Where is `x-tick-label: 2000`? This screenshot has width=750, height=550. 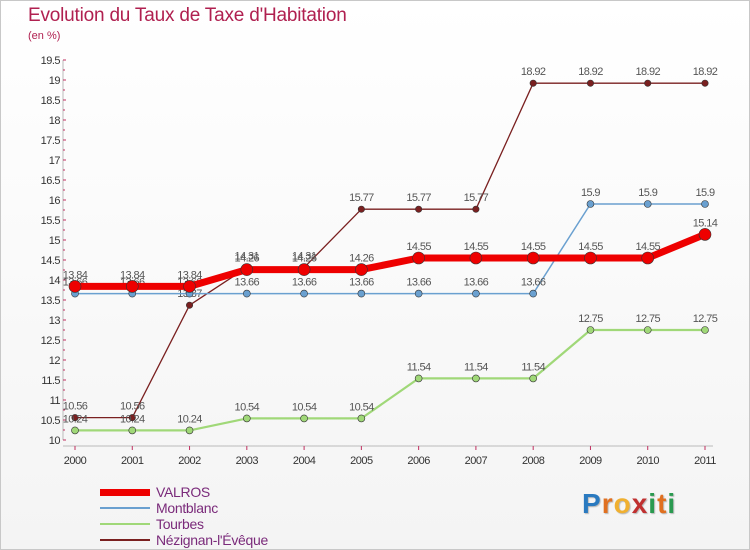 x-tick-label: 2000 is located at coordinates (75, 461).